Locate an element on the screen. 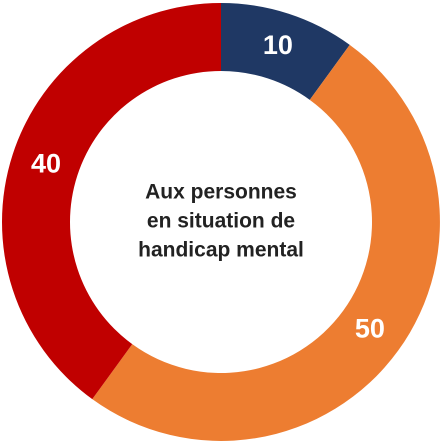 This screenshot has width=442, height=444. center-label: Aux personnes is located at coordinates (221, 192).